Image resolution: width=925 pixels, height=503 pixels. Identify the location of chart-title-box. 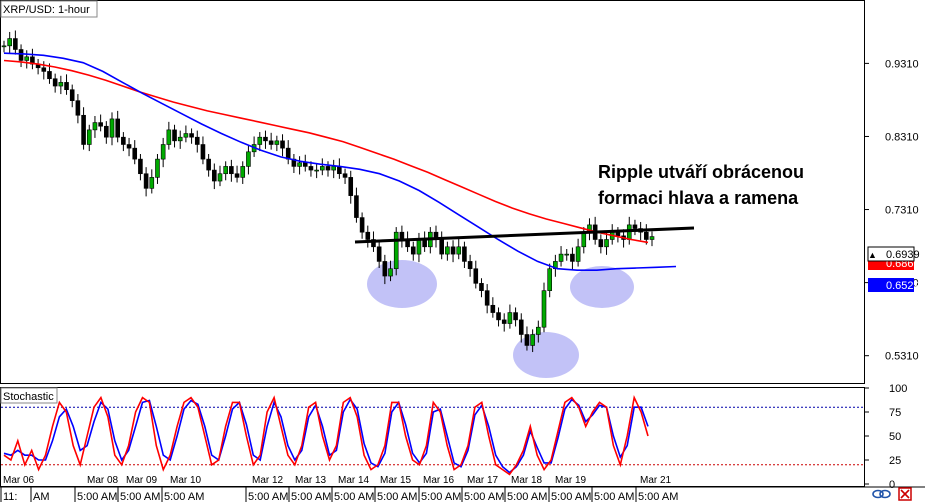
(49, 9).